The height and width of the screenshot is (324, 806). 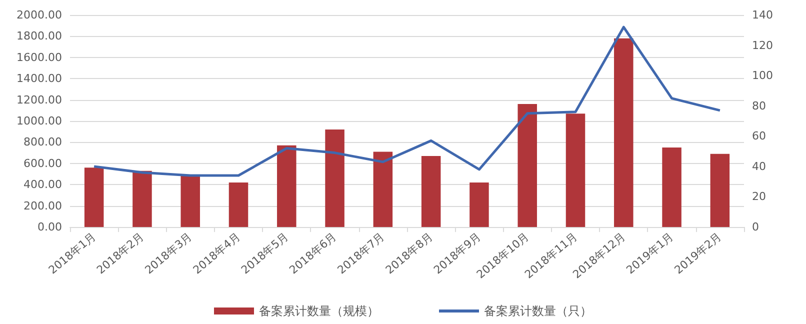 I want to click on y2-tick-label: 120, so click(x=762, y=45).